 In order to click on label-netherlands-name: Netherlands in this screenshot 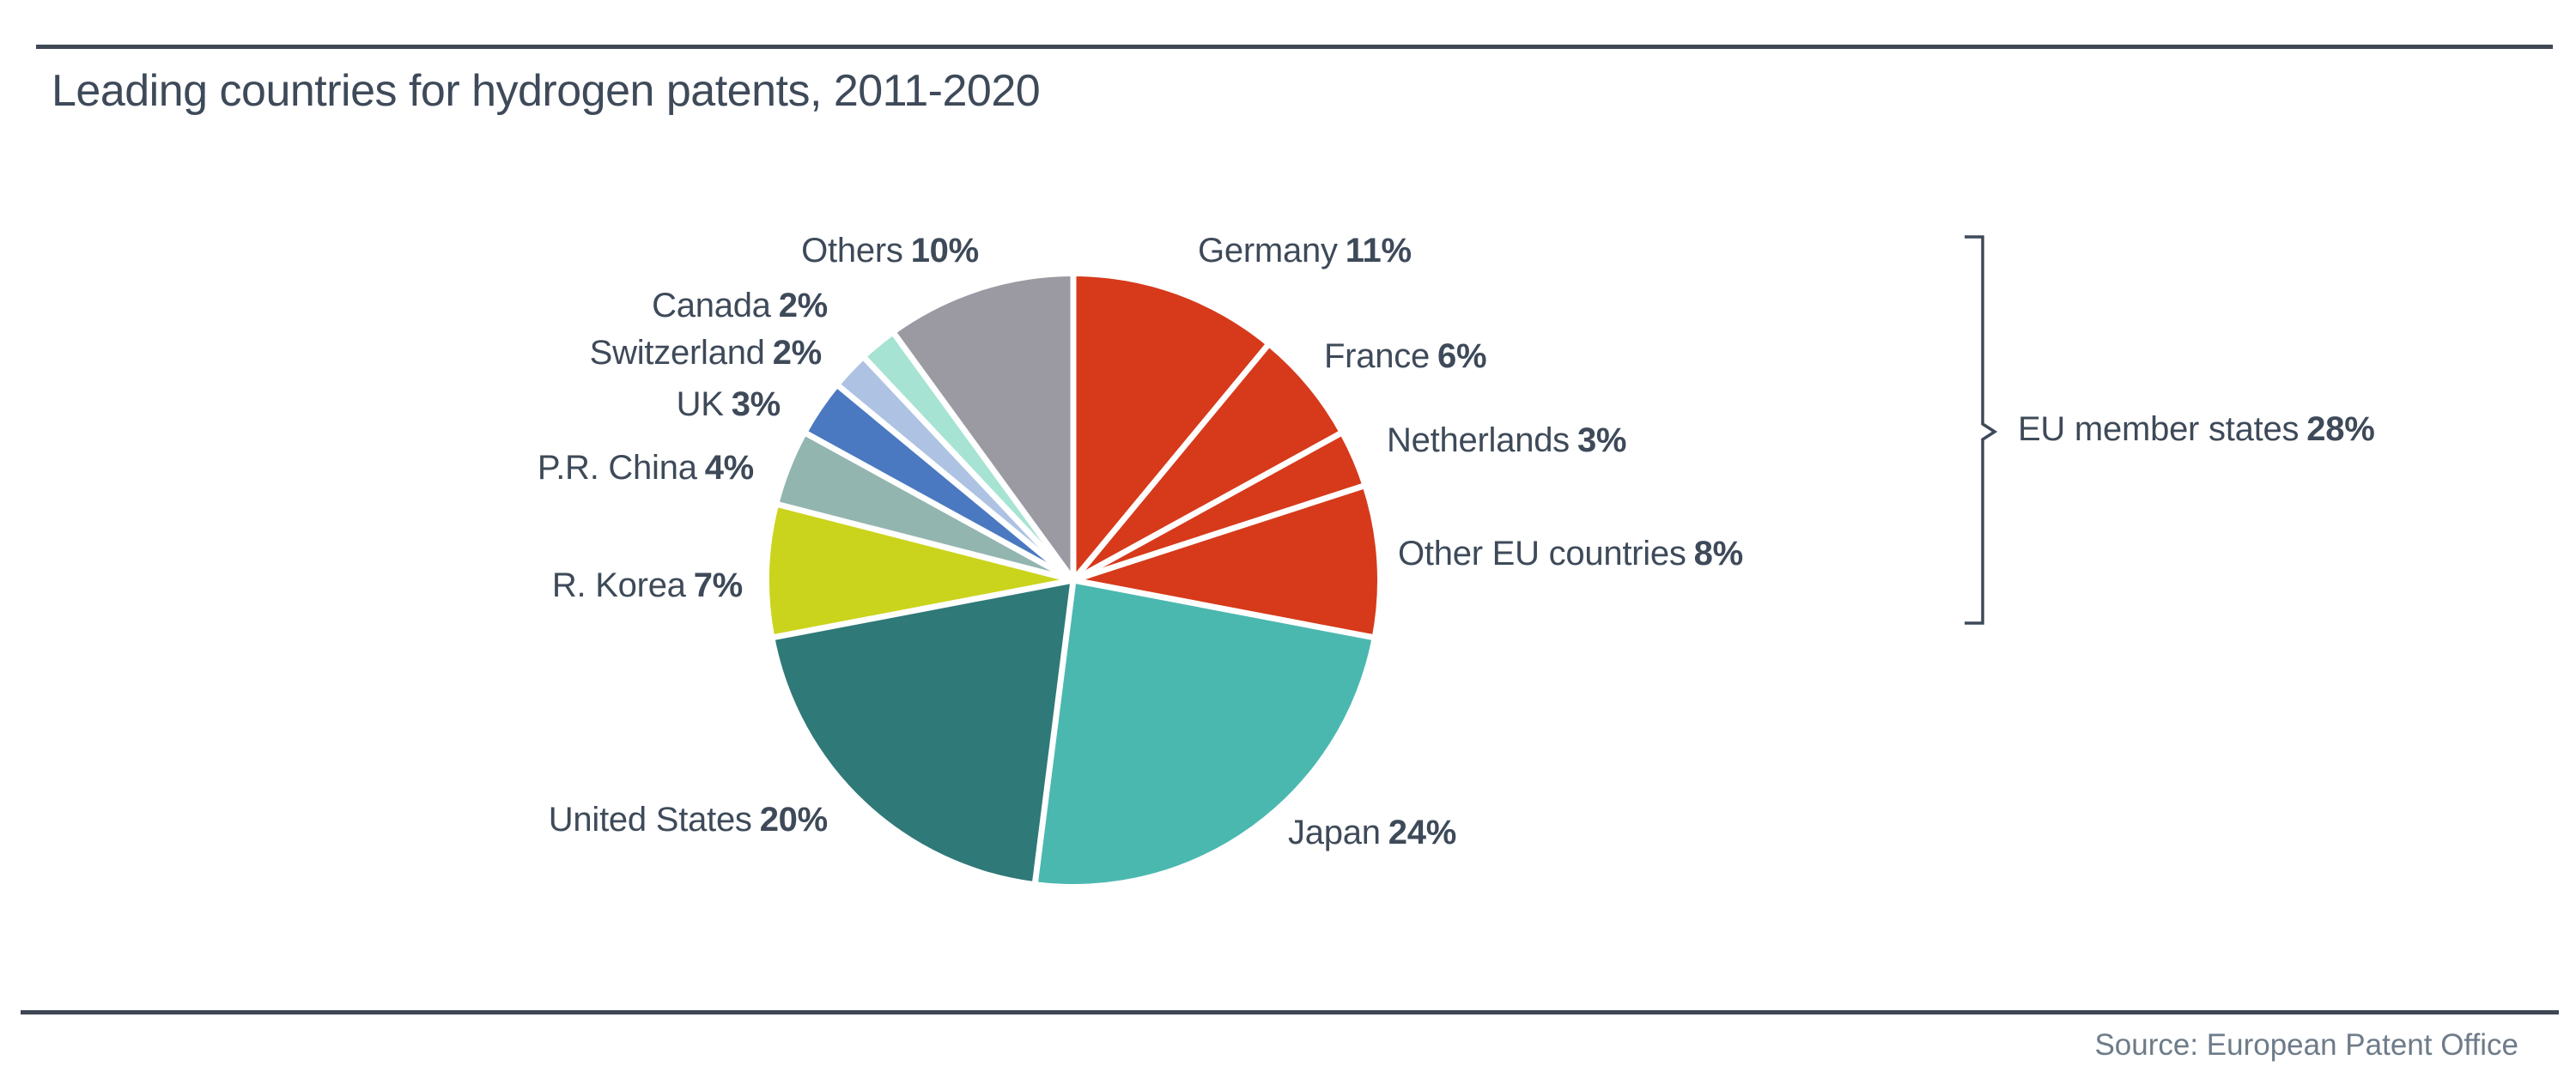, I will do `click(1478, 440)`.